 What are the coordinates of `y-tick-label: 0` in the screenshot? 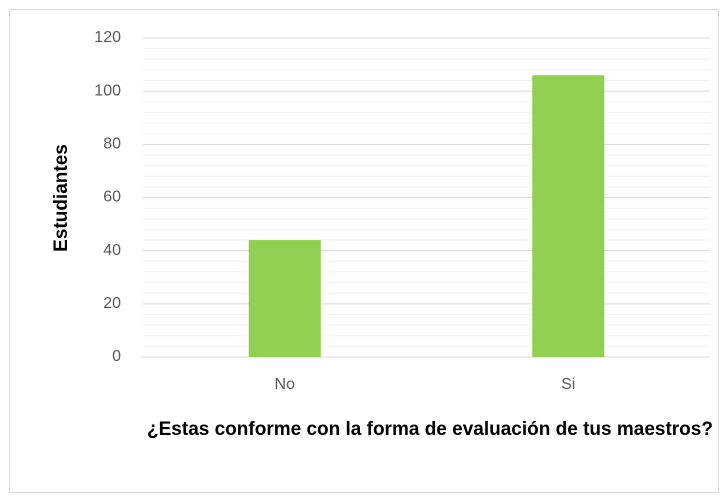 It's located at (116, 356).